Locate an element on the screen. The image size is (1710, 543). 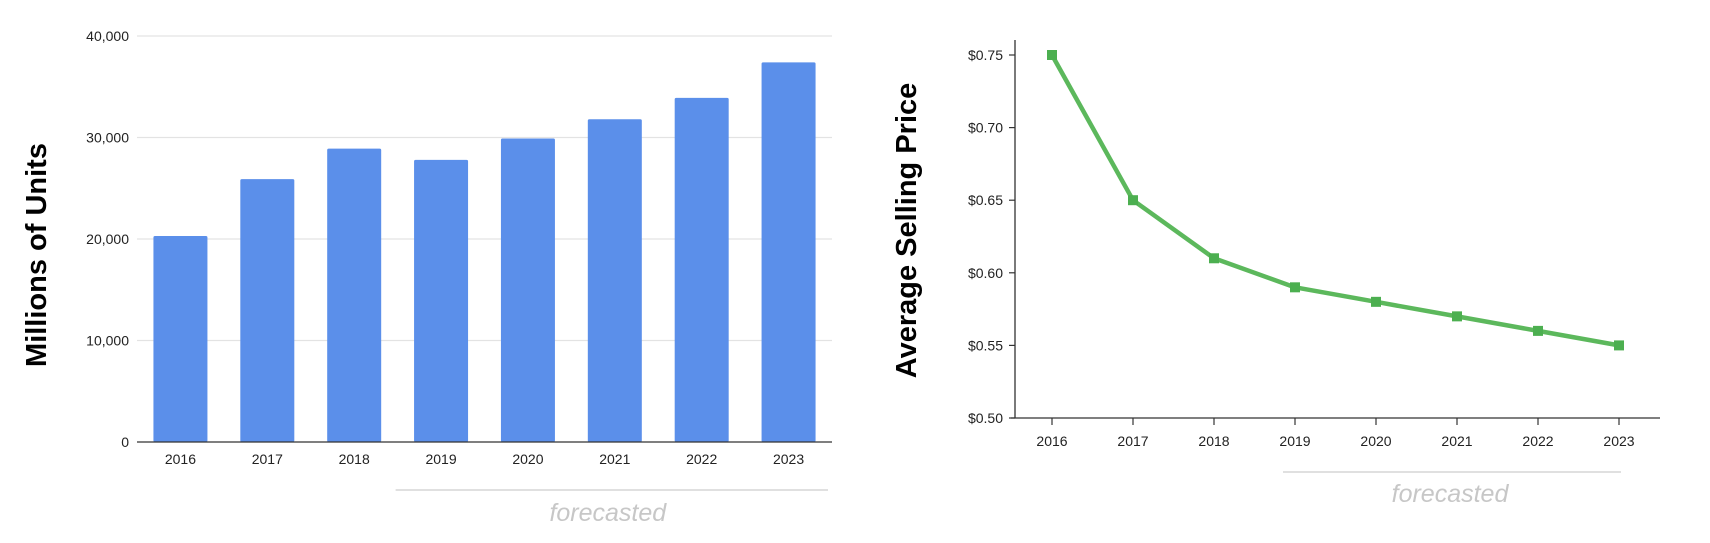
bar-2016 is located at coordinates (180, 338).